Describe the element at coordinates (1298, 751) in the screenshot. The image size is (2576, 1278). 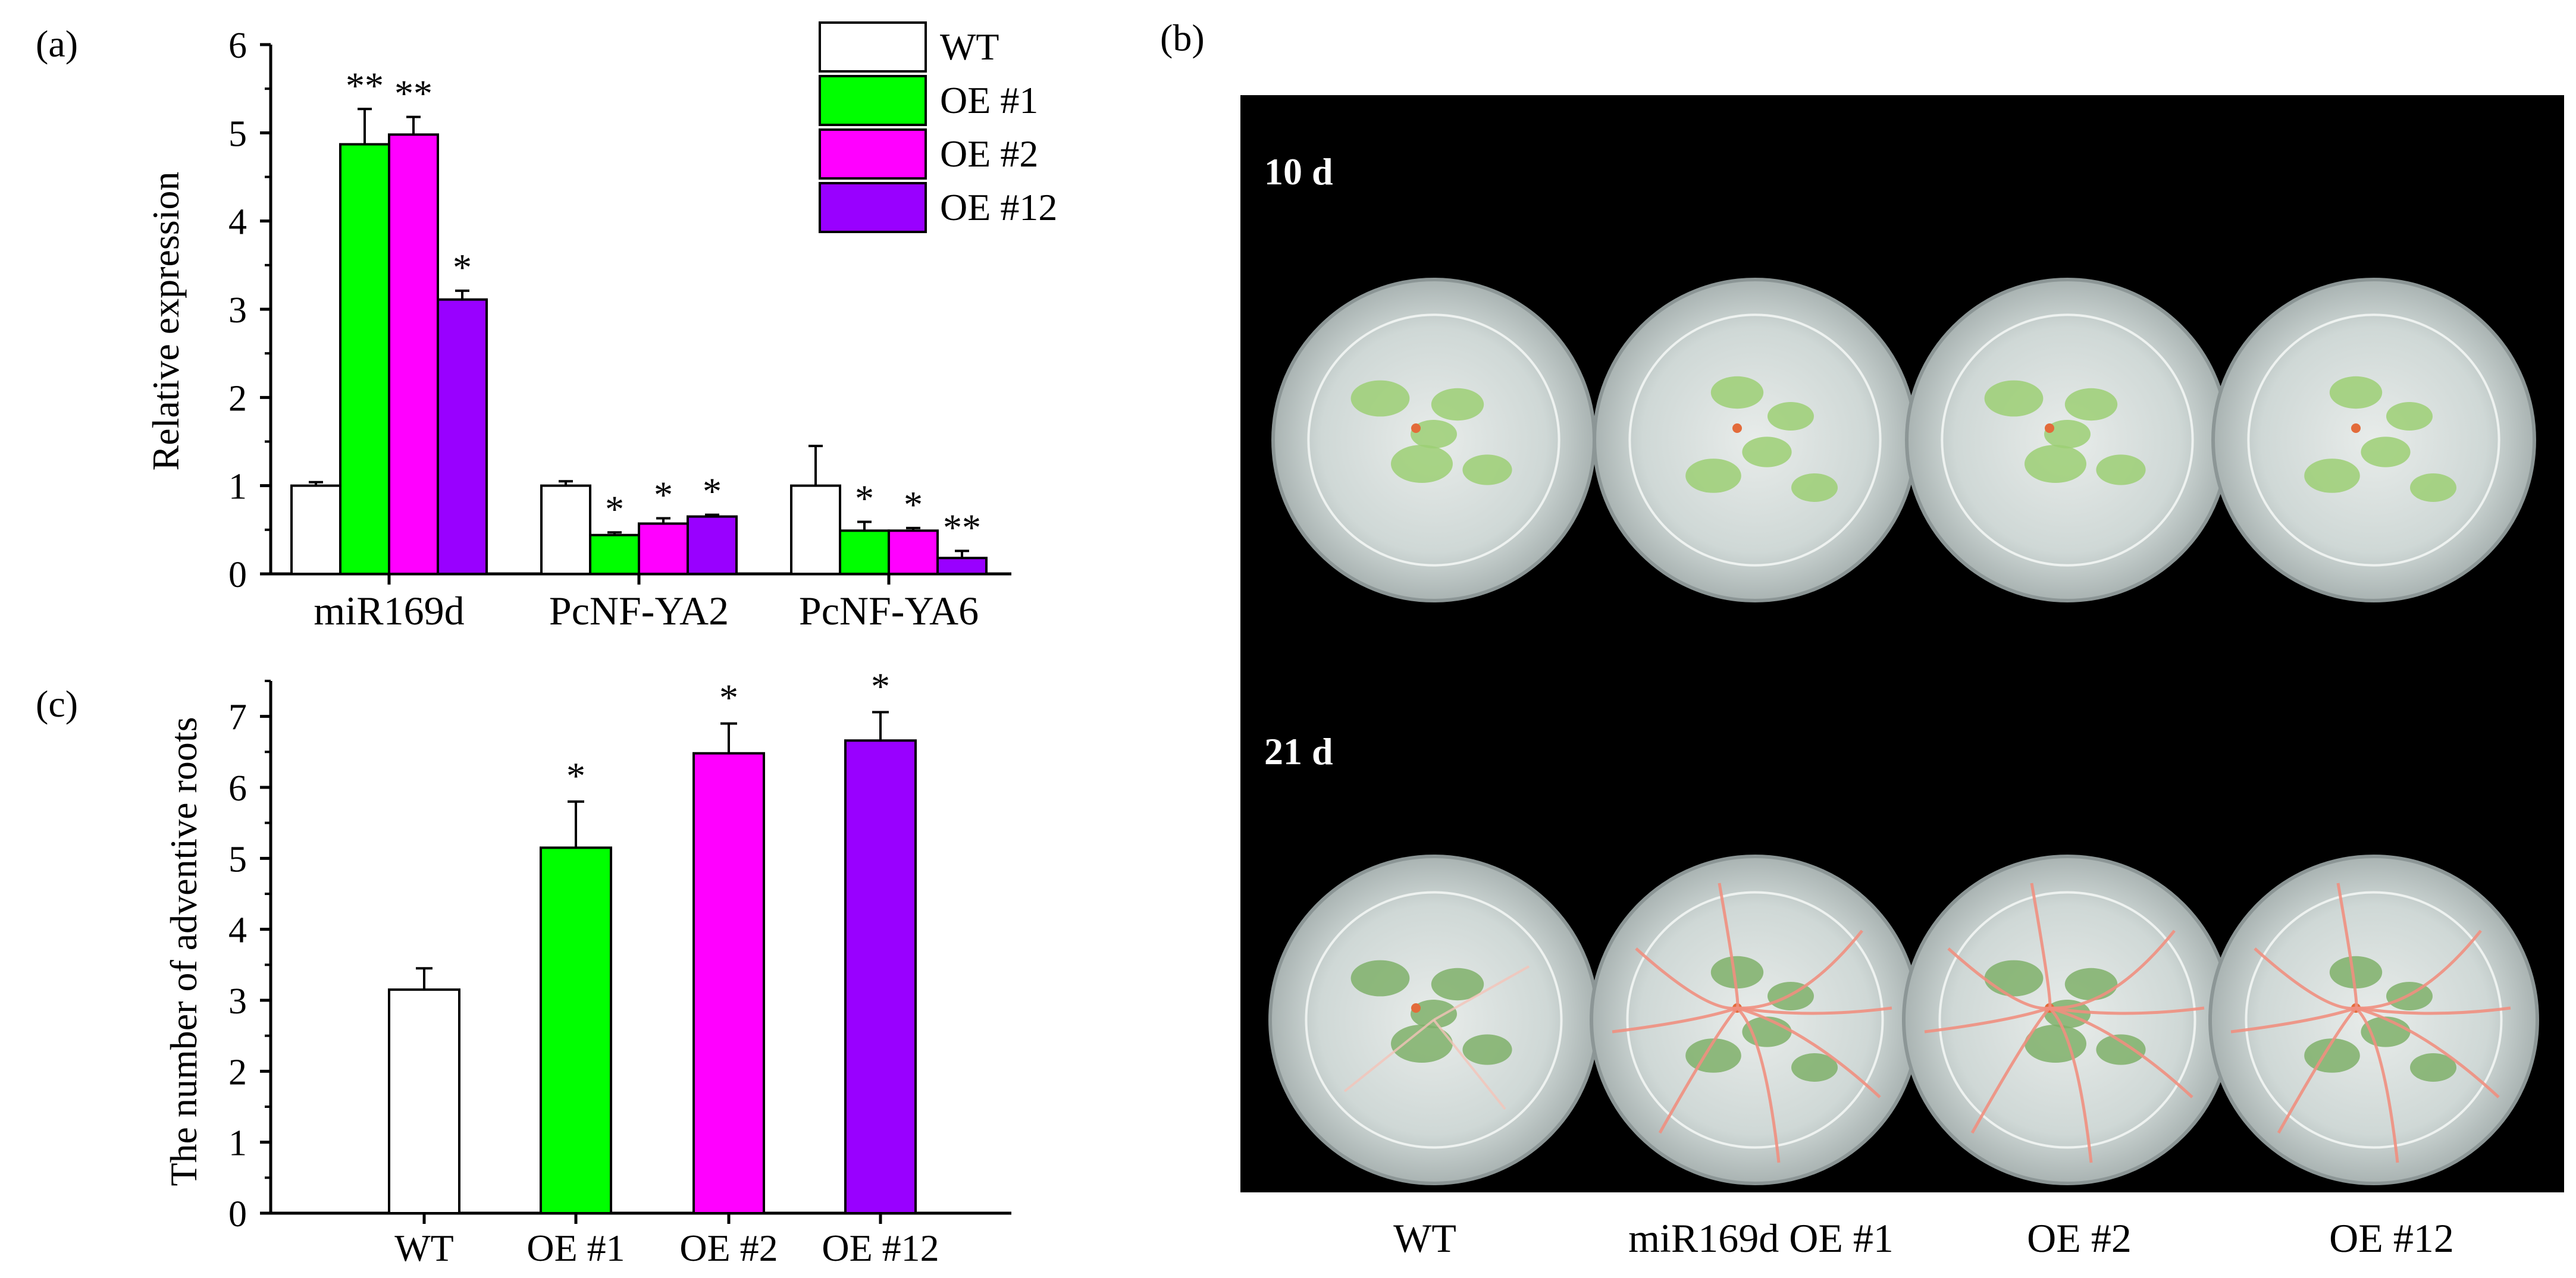
I see `photo-row-label-21d: 21 d` at that location.